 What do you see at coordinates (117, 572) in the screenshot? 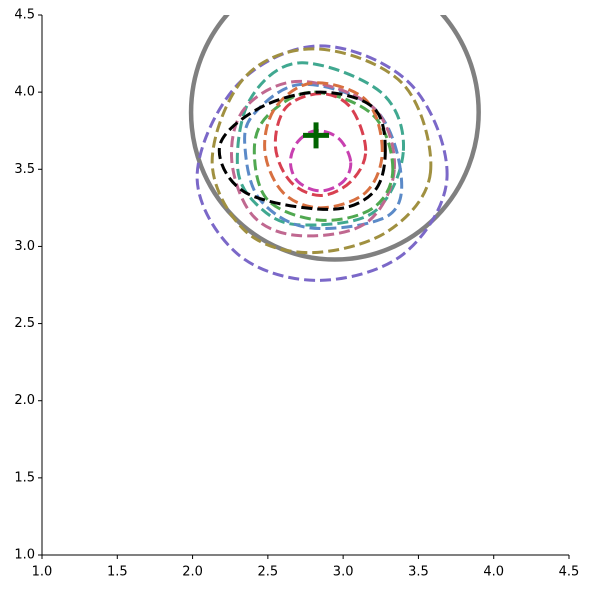
I see `x-tick-label: 1.5` at bounding box center [117, 572].